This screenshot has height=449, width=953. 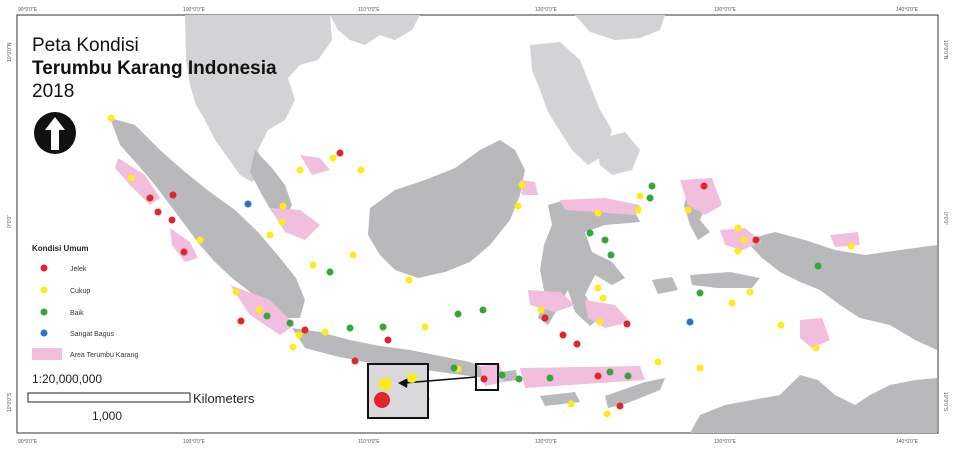 What do you see at coordinates (28, 10) in the screenshot?
I see `grid-label-top: 90°0'0"E` at bounding box center [28, 10].